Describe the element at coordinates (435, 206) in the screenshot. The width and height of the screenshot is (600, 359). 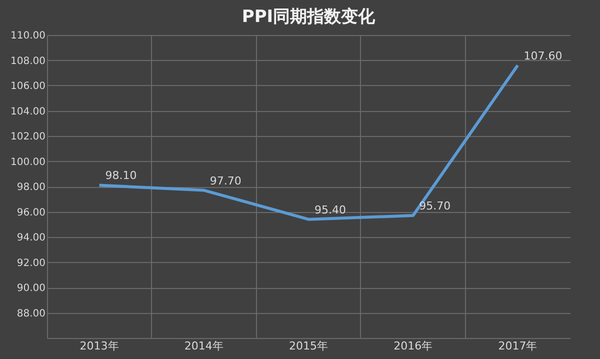
I see `data-label: 95.70` at that location.